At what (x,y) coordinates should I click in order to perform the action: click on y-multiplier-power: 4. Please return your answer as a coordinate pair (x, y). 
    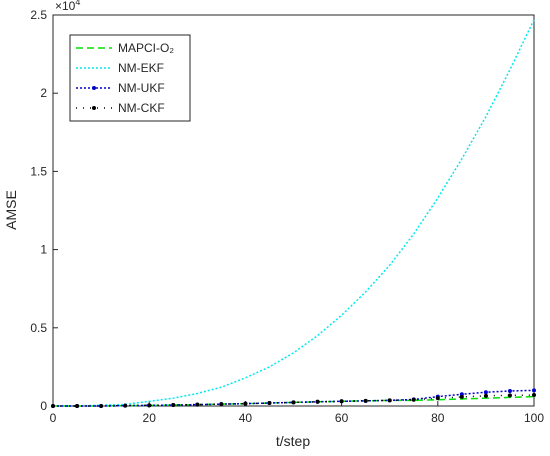
    Looking at the image, I should click on (77, 3).